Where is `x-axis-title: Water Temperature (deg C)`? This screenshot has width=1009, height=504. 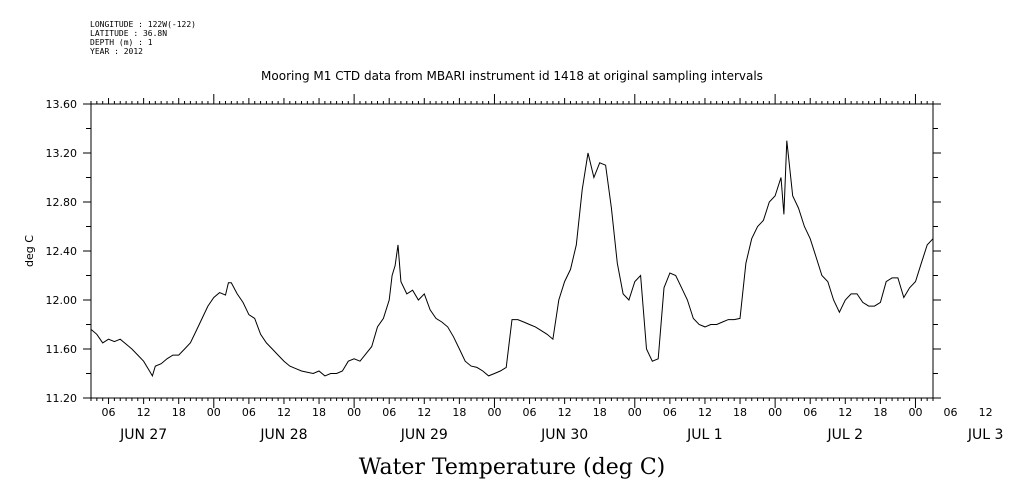 x-axis-title: Water Temperature (deg C) is located at coordinates (512, 467).